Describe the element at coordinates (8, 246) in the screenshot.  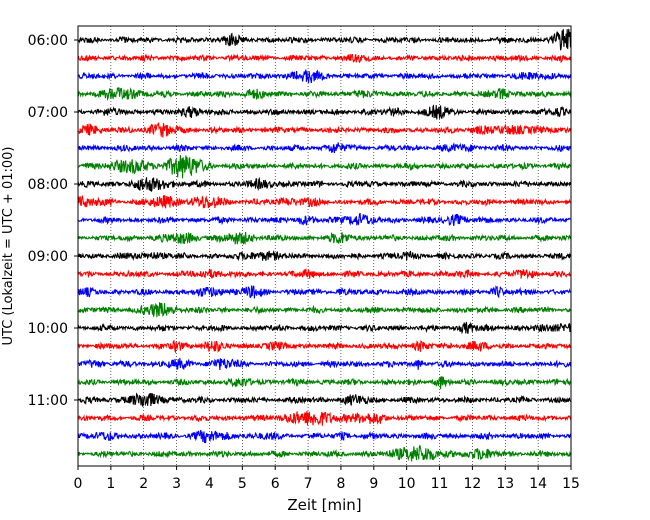
I see `y-axis-label: UTC (Lokalzeit = UTC + 01:00)` at that location.